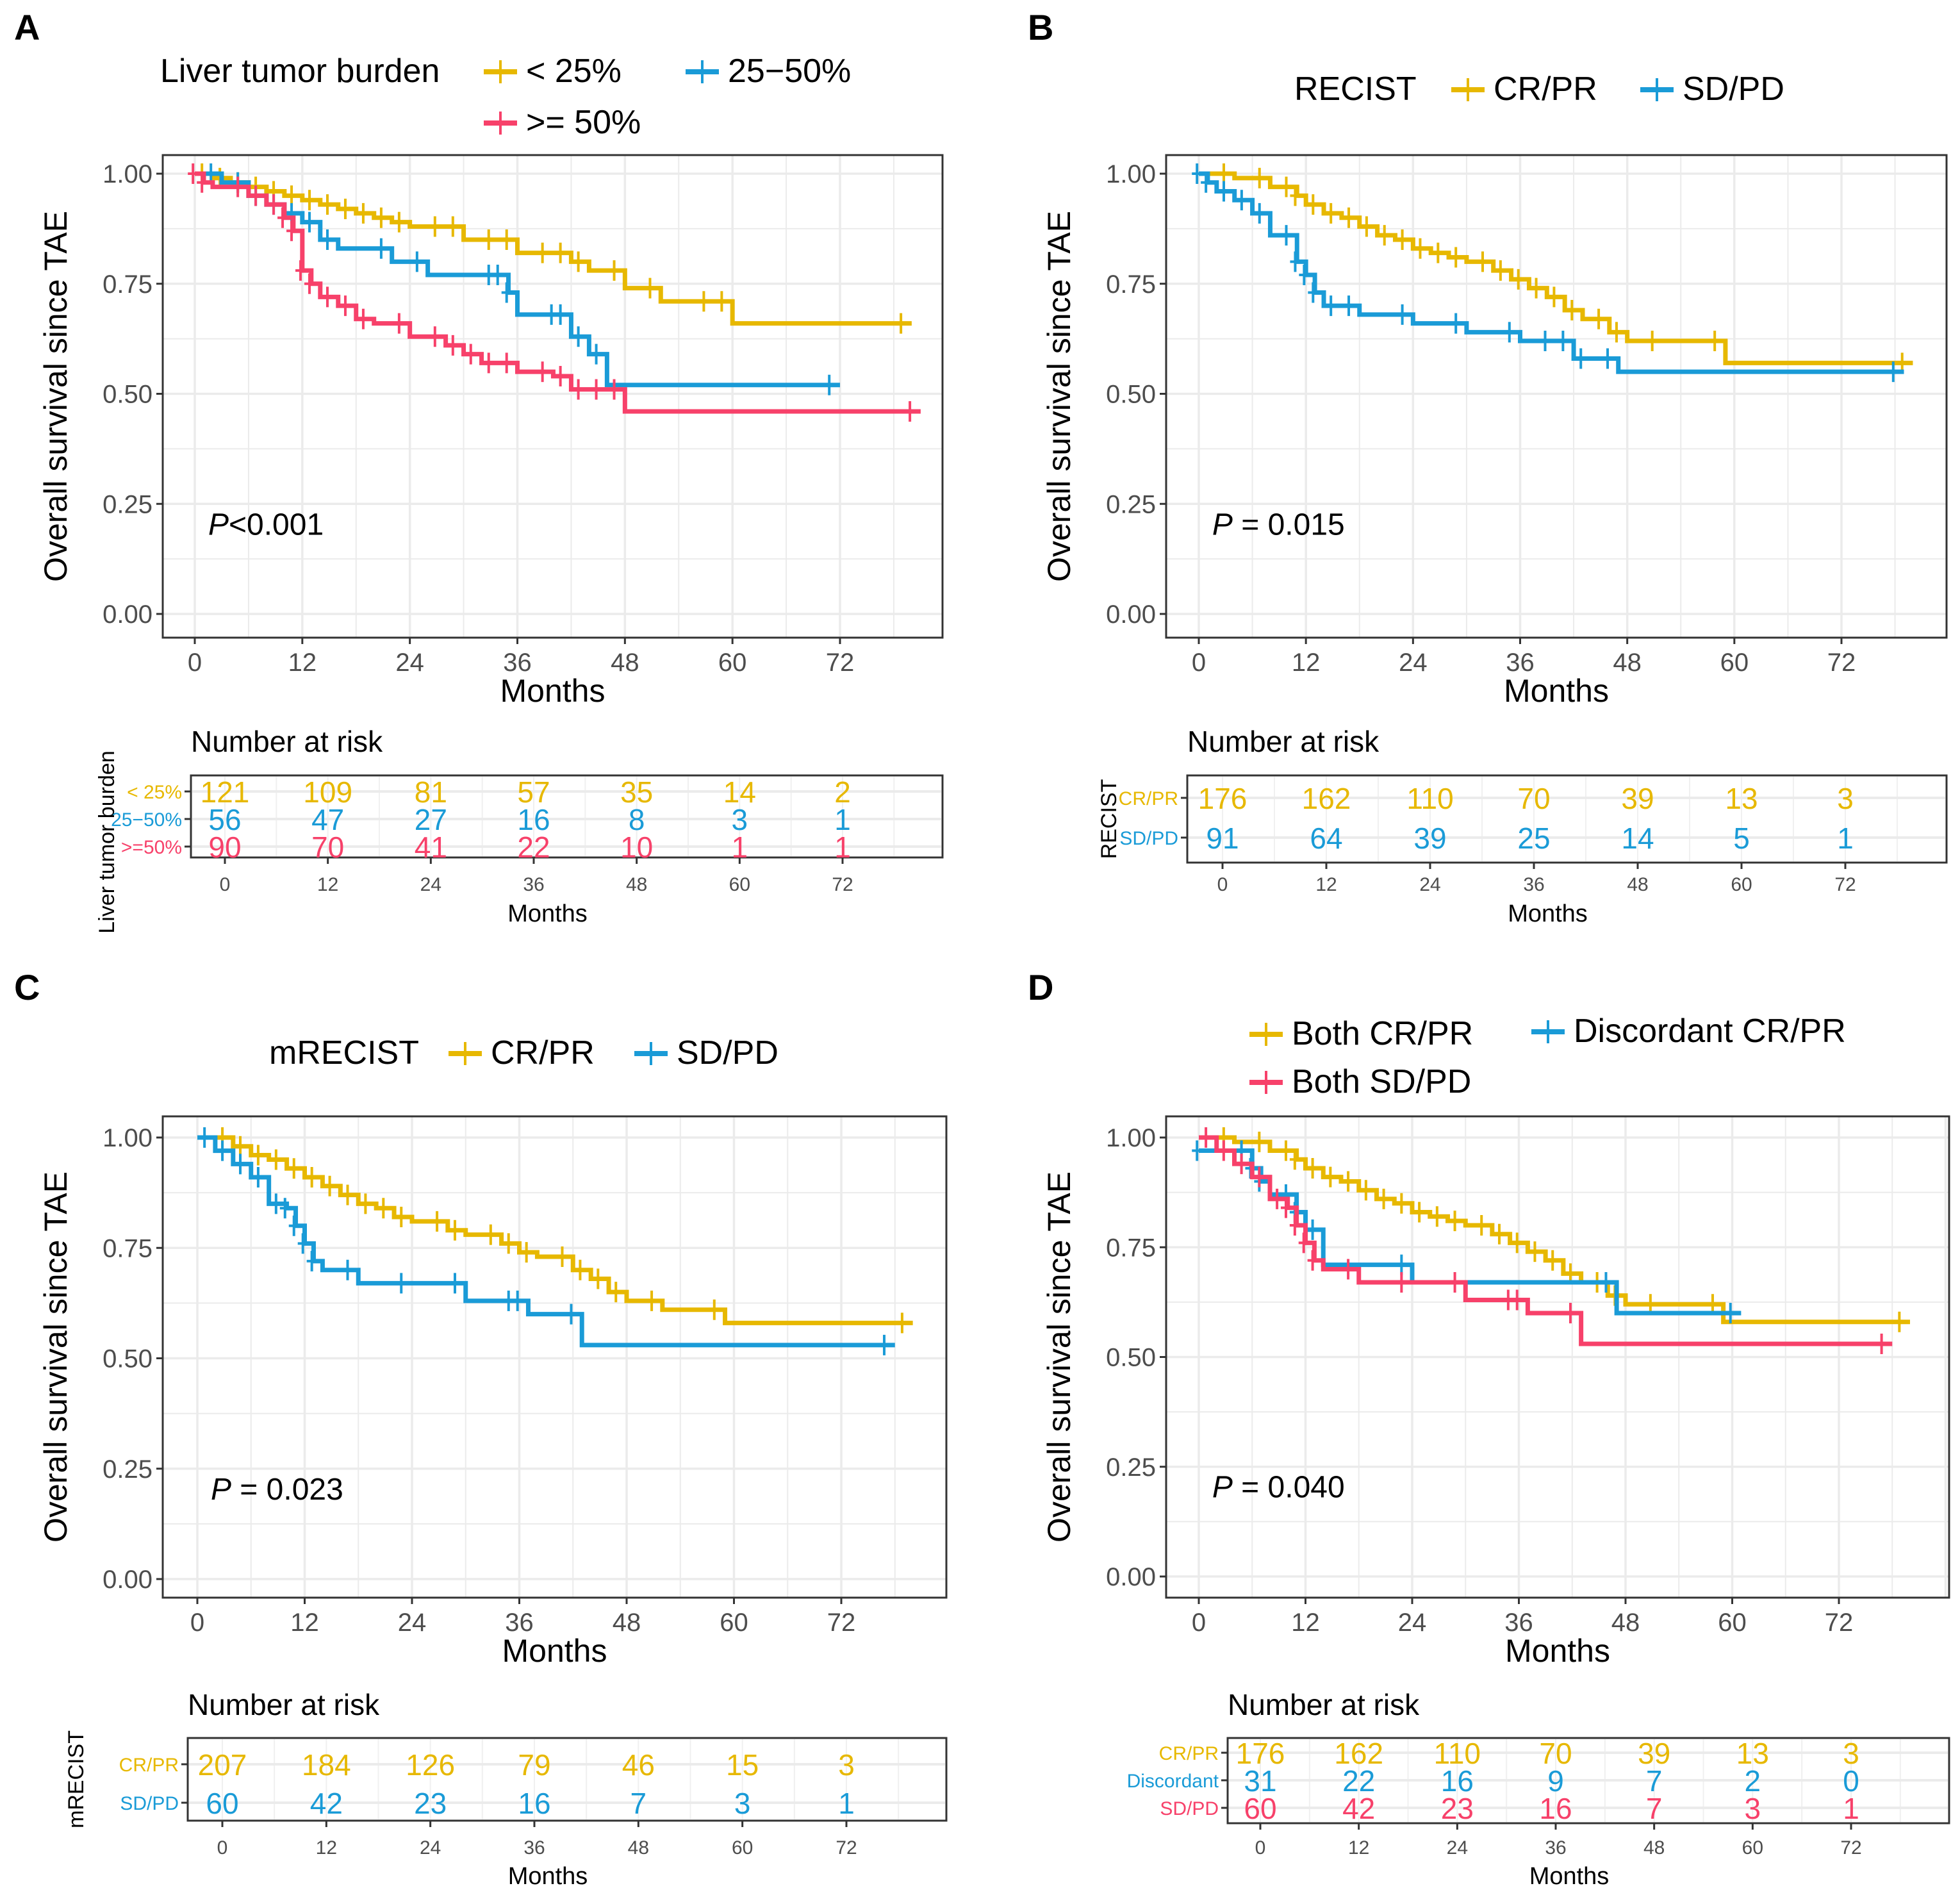  I want to click on risk-count: 27, so click(431, 820).